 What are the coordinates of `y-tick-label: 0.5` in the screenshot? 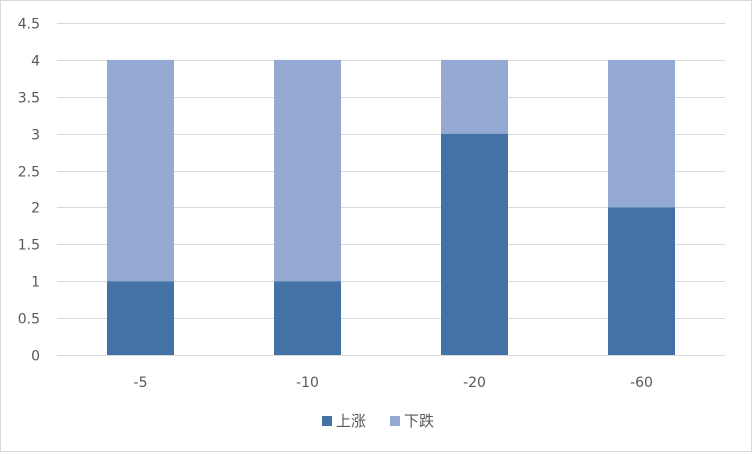 It's located at (29, 320).